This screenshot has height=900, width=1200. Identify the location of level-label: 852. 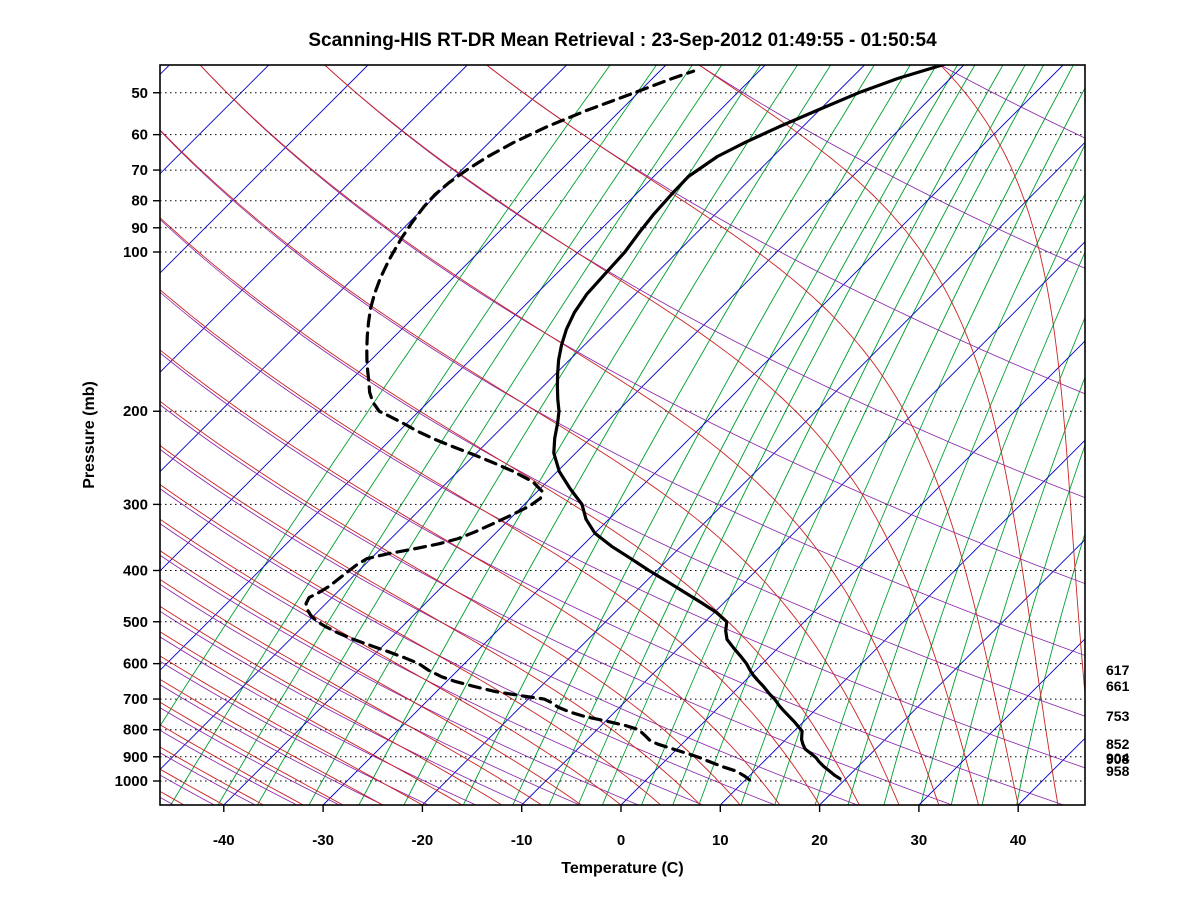
(1118, 744).